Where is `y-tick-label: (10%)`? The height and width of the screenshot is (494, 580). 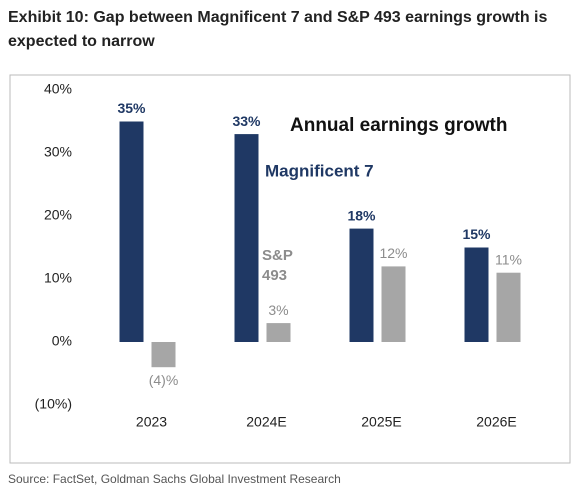 y-tick-label: (10%) is located at coordinates (53, 404).